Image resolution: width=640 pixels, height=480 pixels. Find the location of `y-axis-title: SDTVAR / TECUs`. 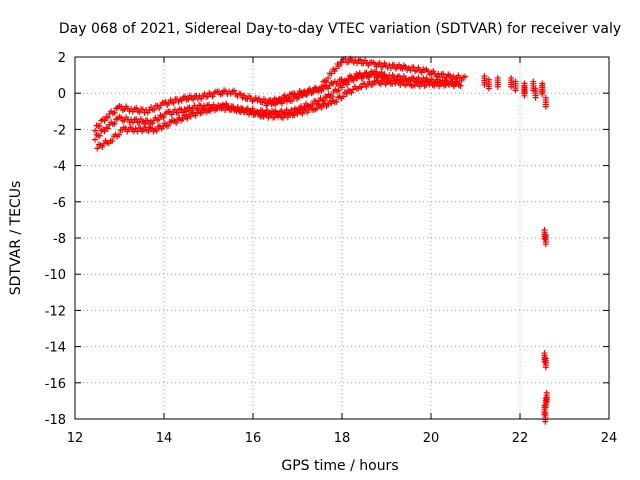

y-axis-title: SDTVAR / TECUs is located at coordinates (16, 238).